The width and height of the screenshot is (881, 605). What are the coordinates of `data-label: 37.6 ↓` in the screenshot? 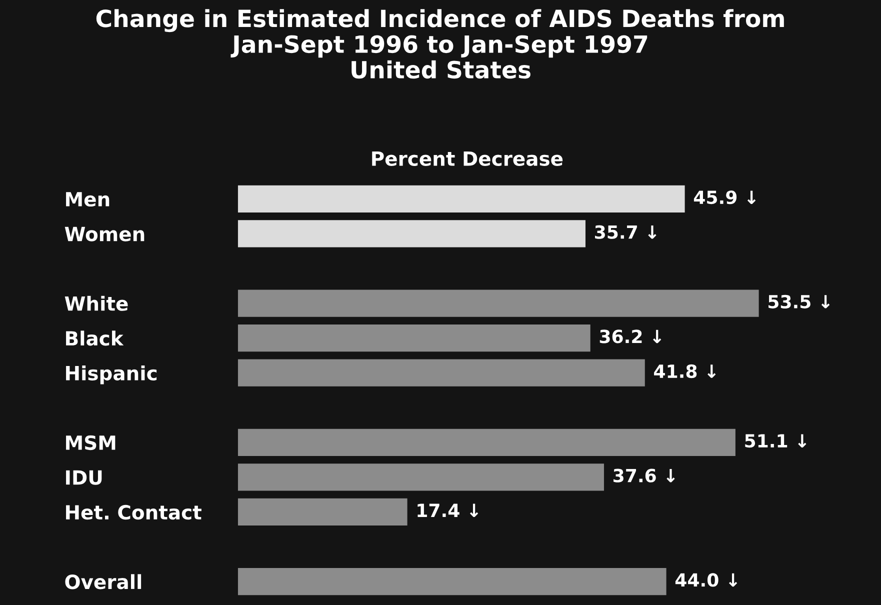 It's located at (644, 475).